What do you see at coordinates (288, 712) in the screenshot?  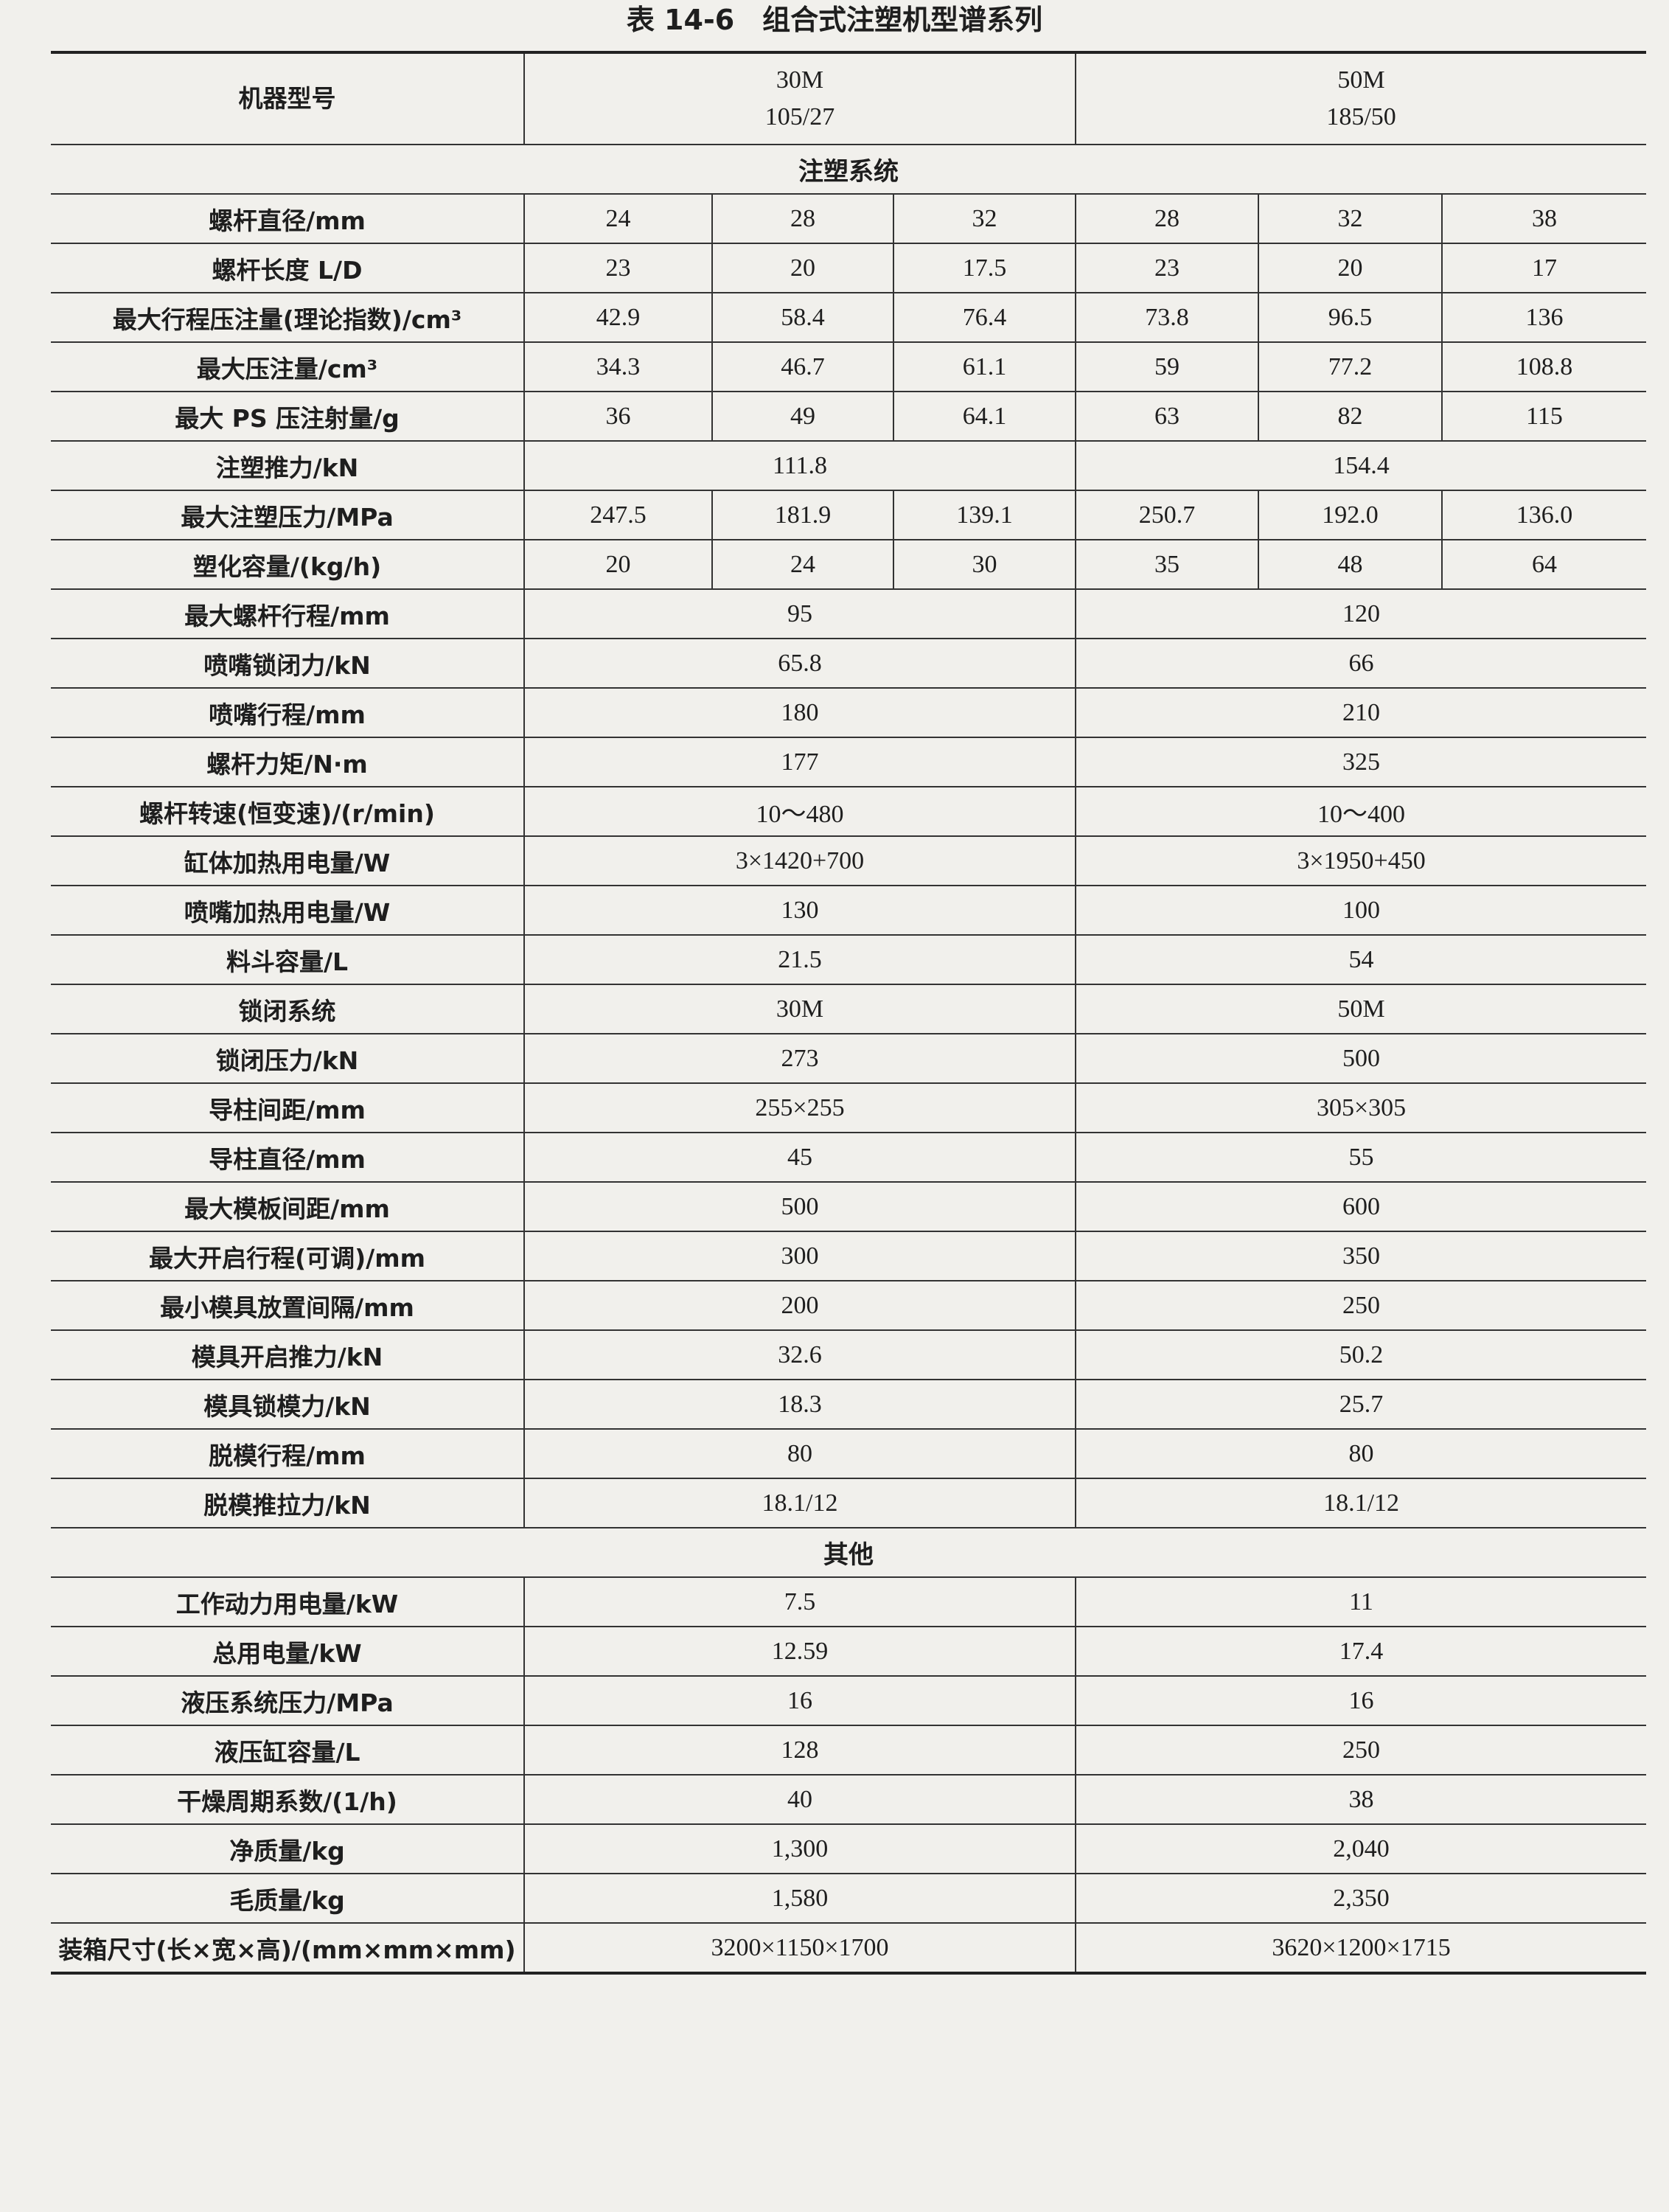 I see `row-label: 喷嘴行程/mm` at bounding box center [288, 712].